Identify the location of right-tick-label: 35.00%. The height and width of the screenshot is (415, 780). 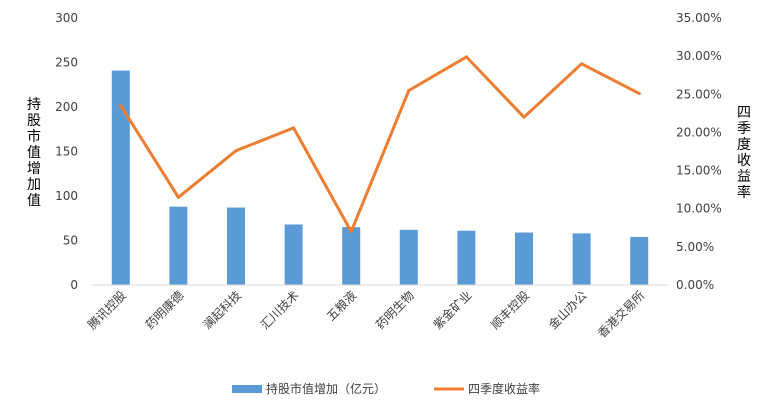
(699, 18).